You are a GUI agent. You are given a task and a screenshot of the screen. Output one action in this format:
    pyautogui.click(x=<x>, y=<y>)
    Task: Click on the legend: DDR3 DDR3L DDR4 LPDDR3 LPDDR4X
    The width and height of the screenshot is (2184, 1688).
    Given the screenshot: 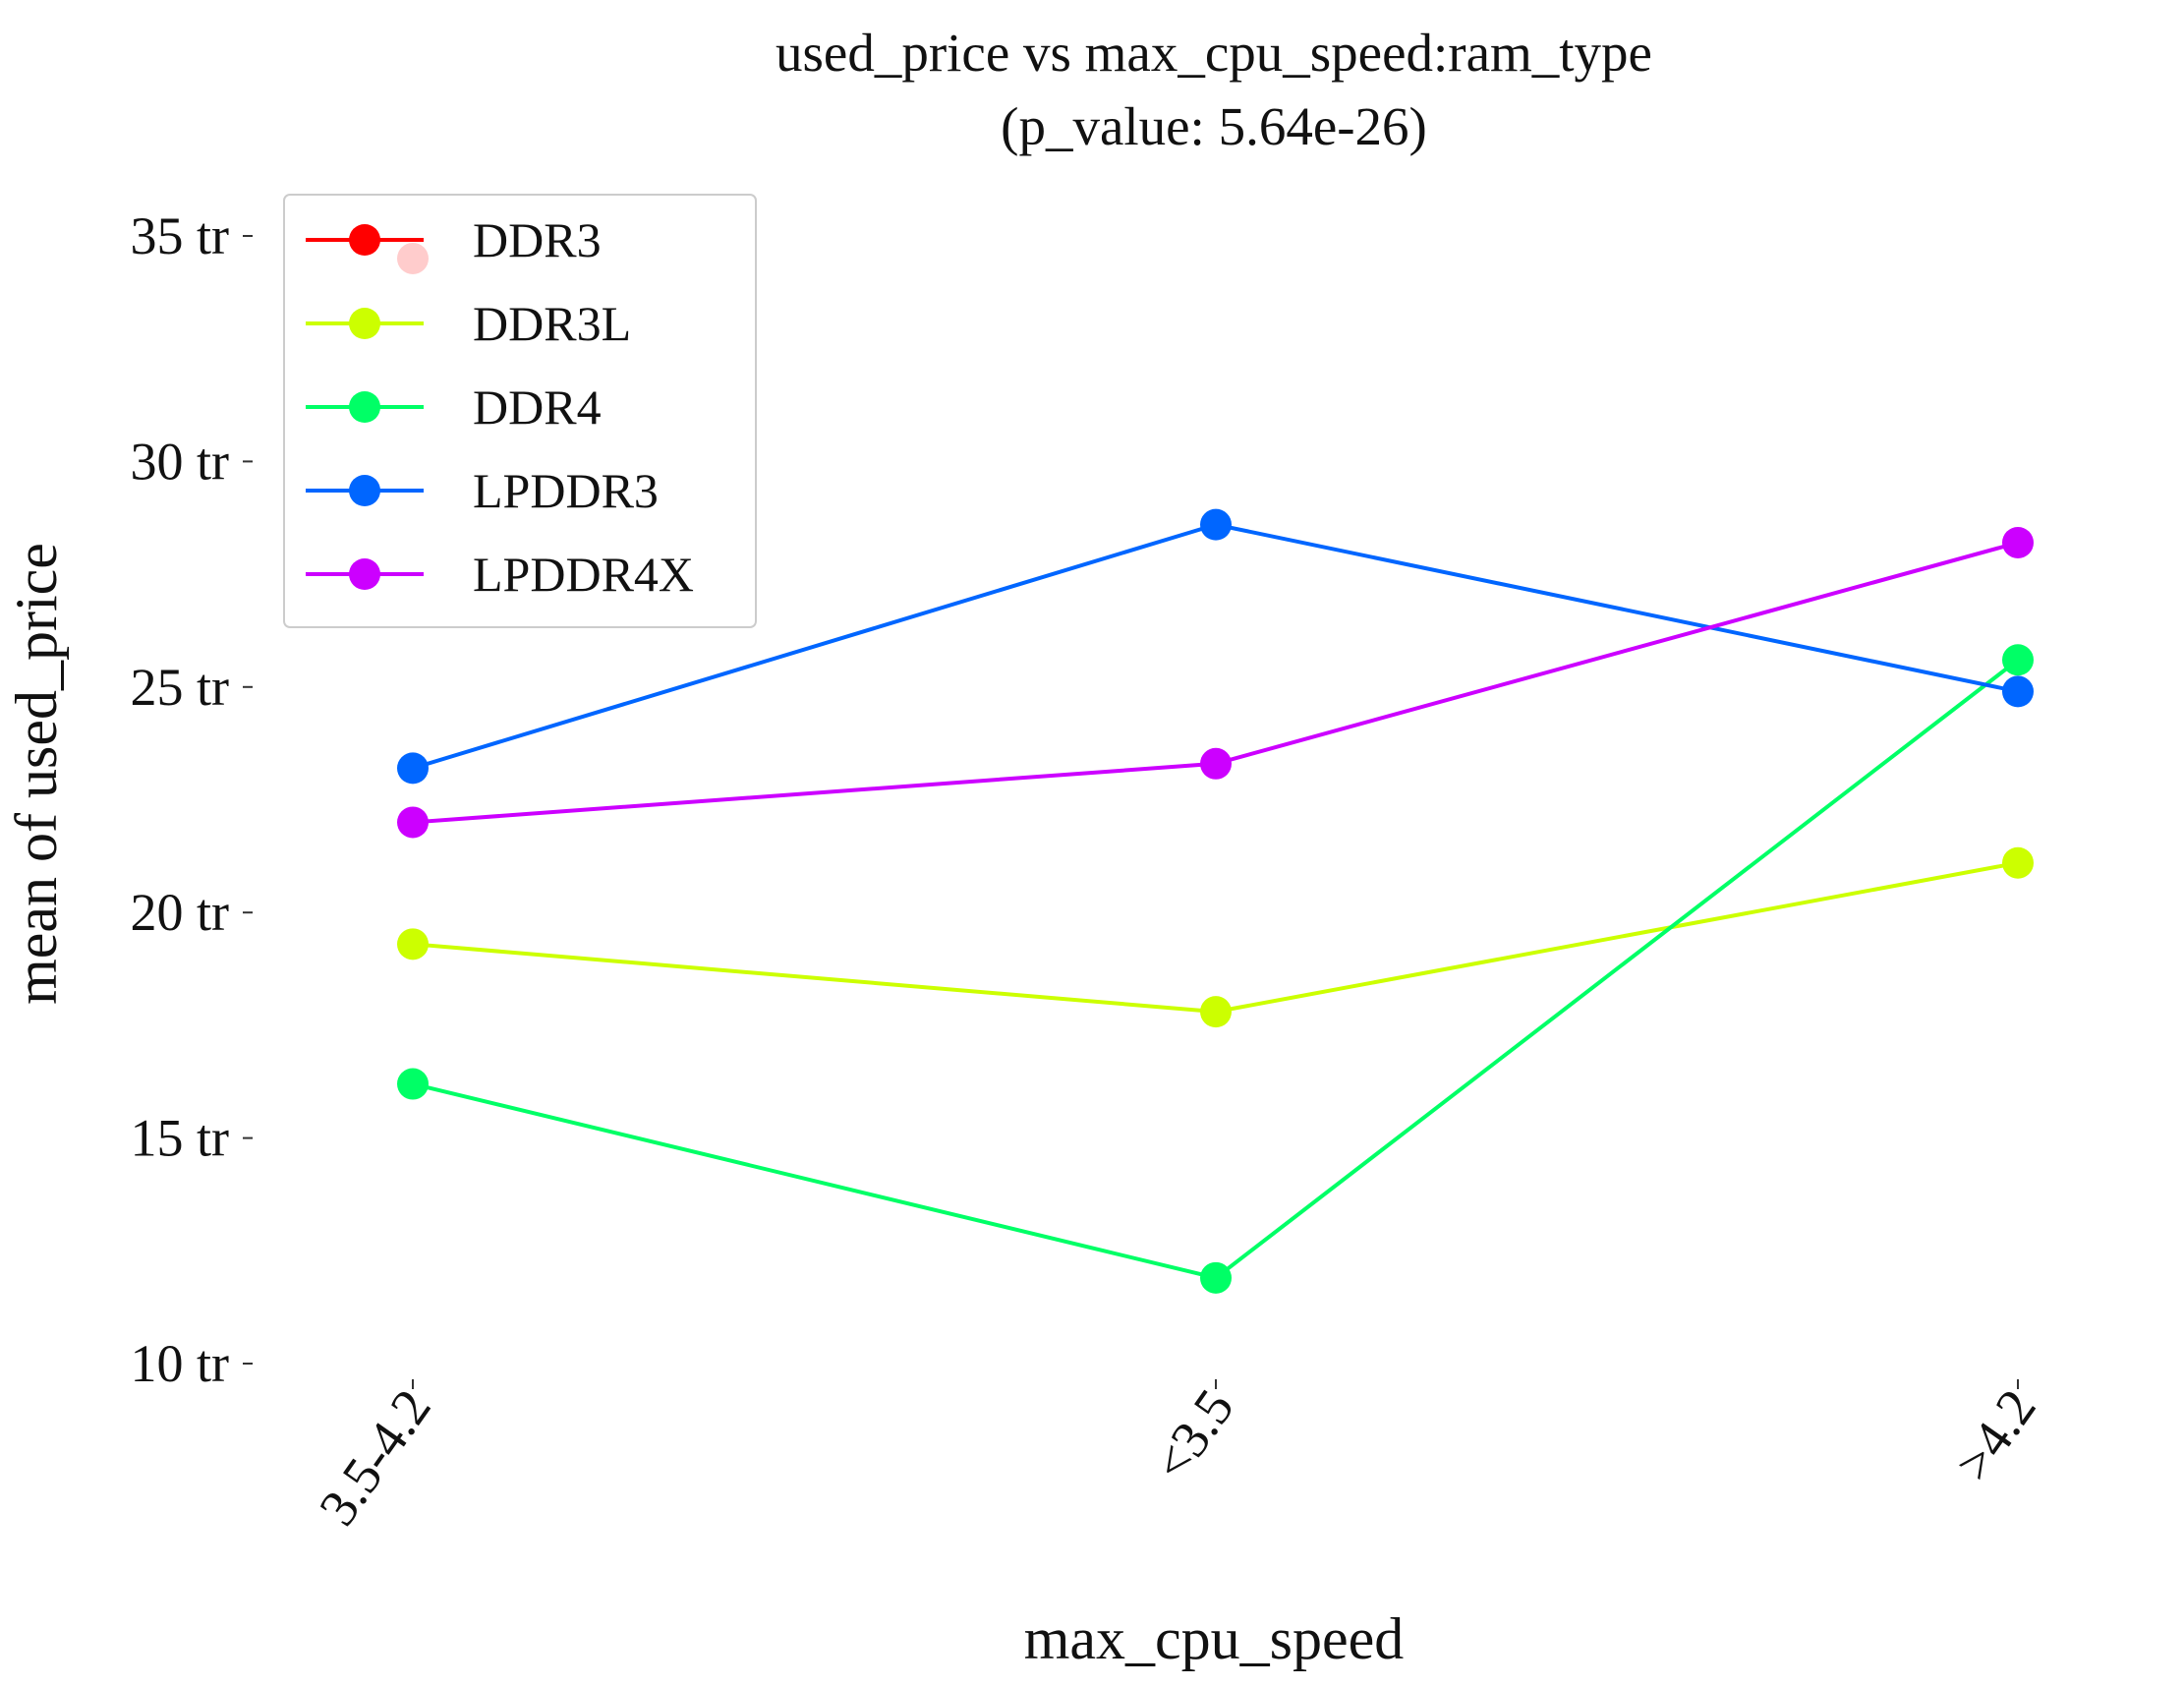 What is the action you would take?
    pyautogui.click(x=520, y=411)
    